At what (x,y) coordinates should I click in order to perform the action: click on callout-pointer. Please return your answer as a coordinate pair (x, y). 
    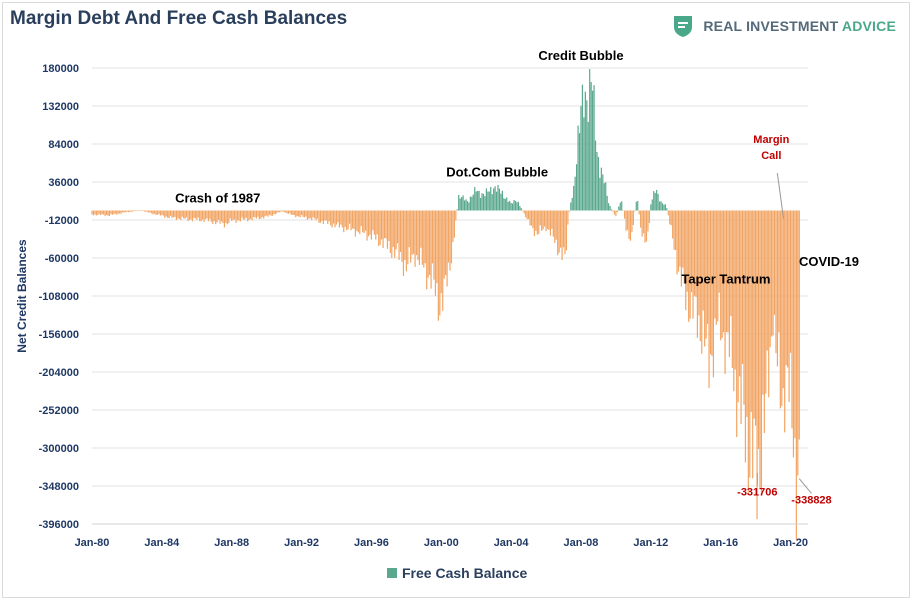
    Looking at the image, I should click on (780, 196).